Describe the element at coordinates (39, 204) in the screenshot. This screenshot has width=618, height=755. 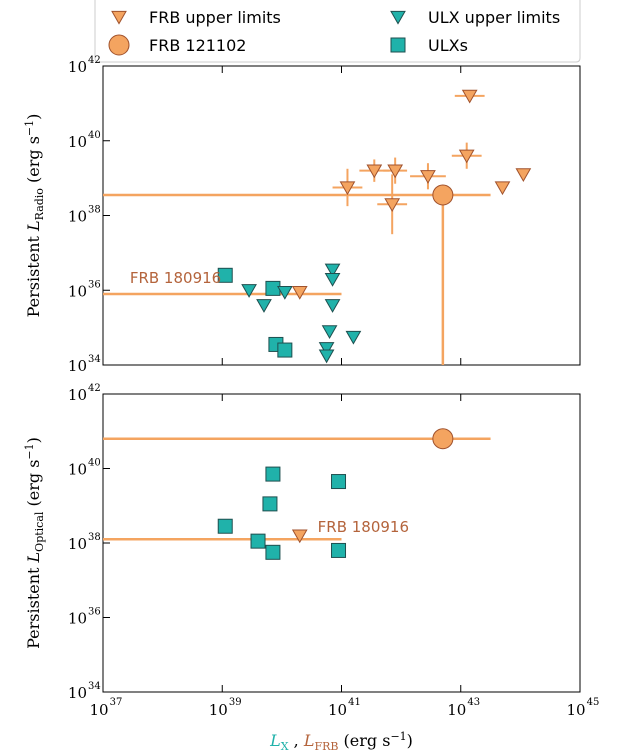
I see `y-label-sub: Radio` at that location.